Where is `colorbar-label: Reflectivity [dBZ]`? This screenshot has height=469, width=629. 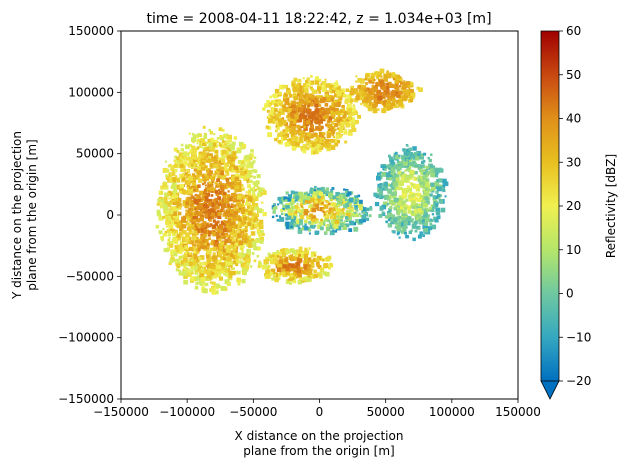 colorbar-label: Reflectivity [dBZ] is located at coordinates (611, 206).